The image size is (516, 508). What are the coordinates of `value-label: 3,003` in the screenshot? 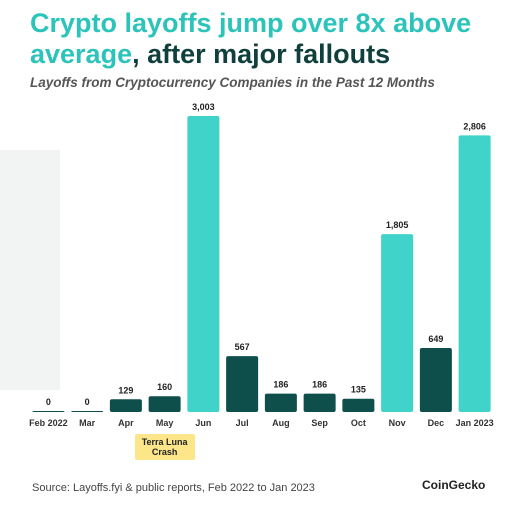 It's located at (203, 107).